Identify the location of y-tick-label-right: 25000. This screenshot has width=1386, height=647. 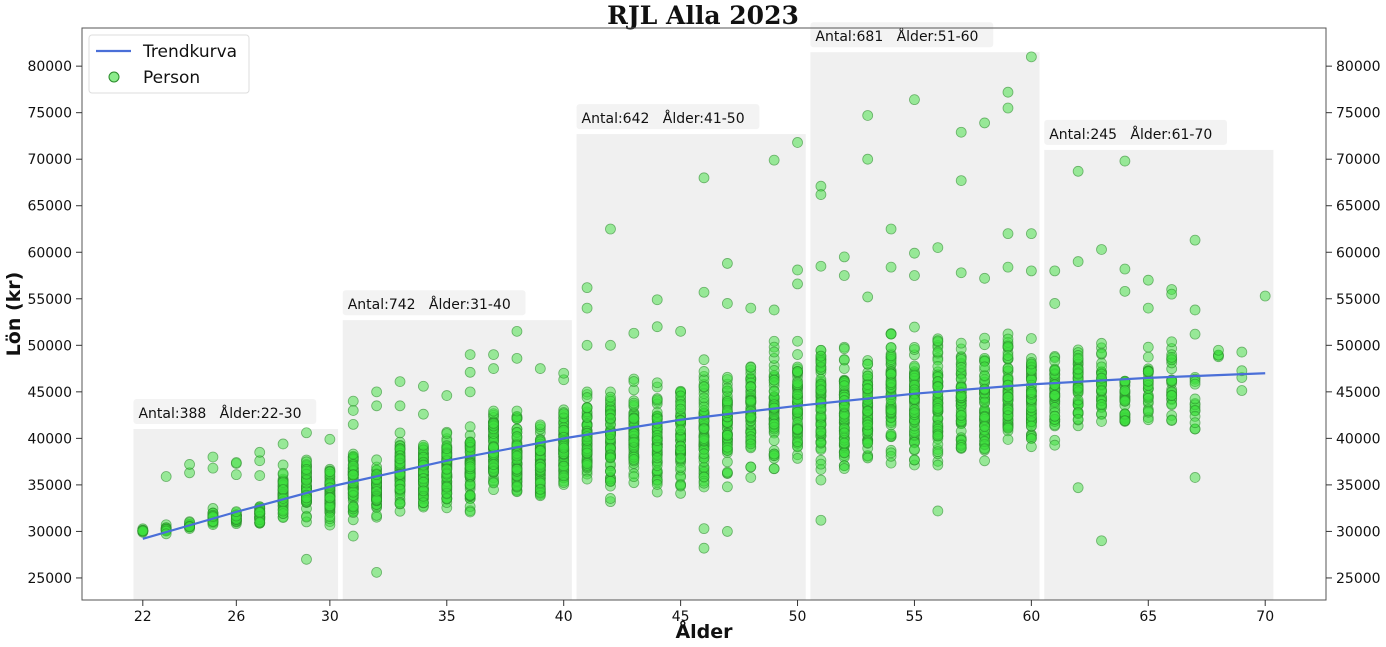
(1358, 579).